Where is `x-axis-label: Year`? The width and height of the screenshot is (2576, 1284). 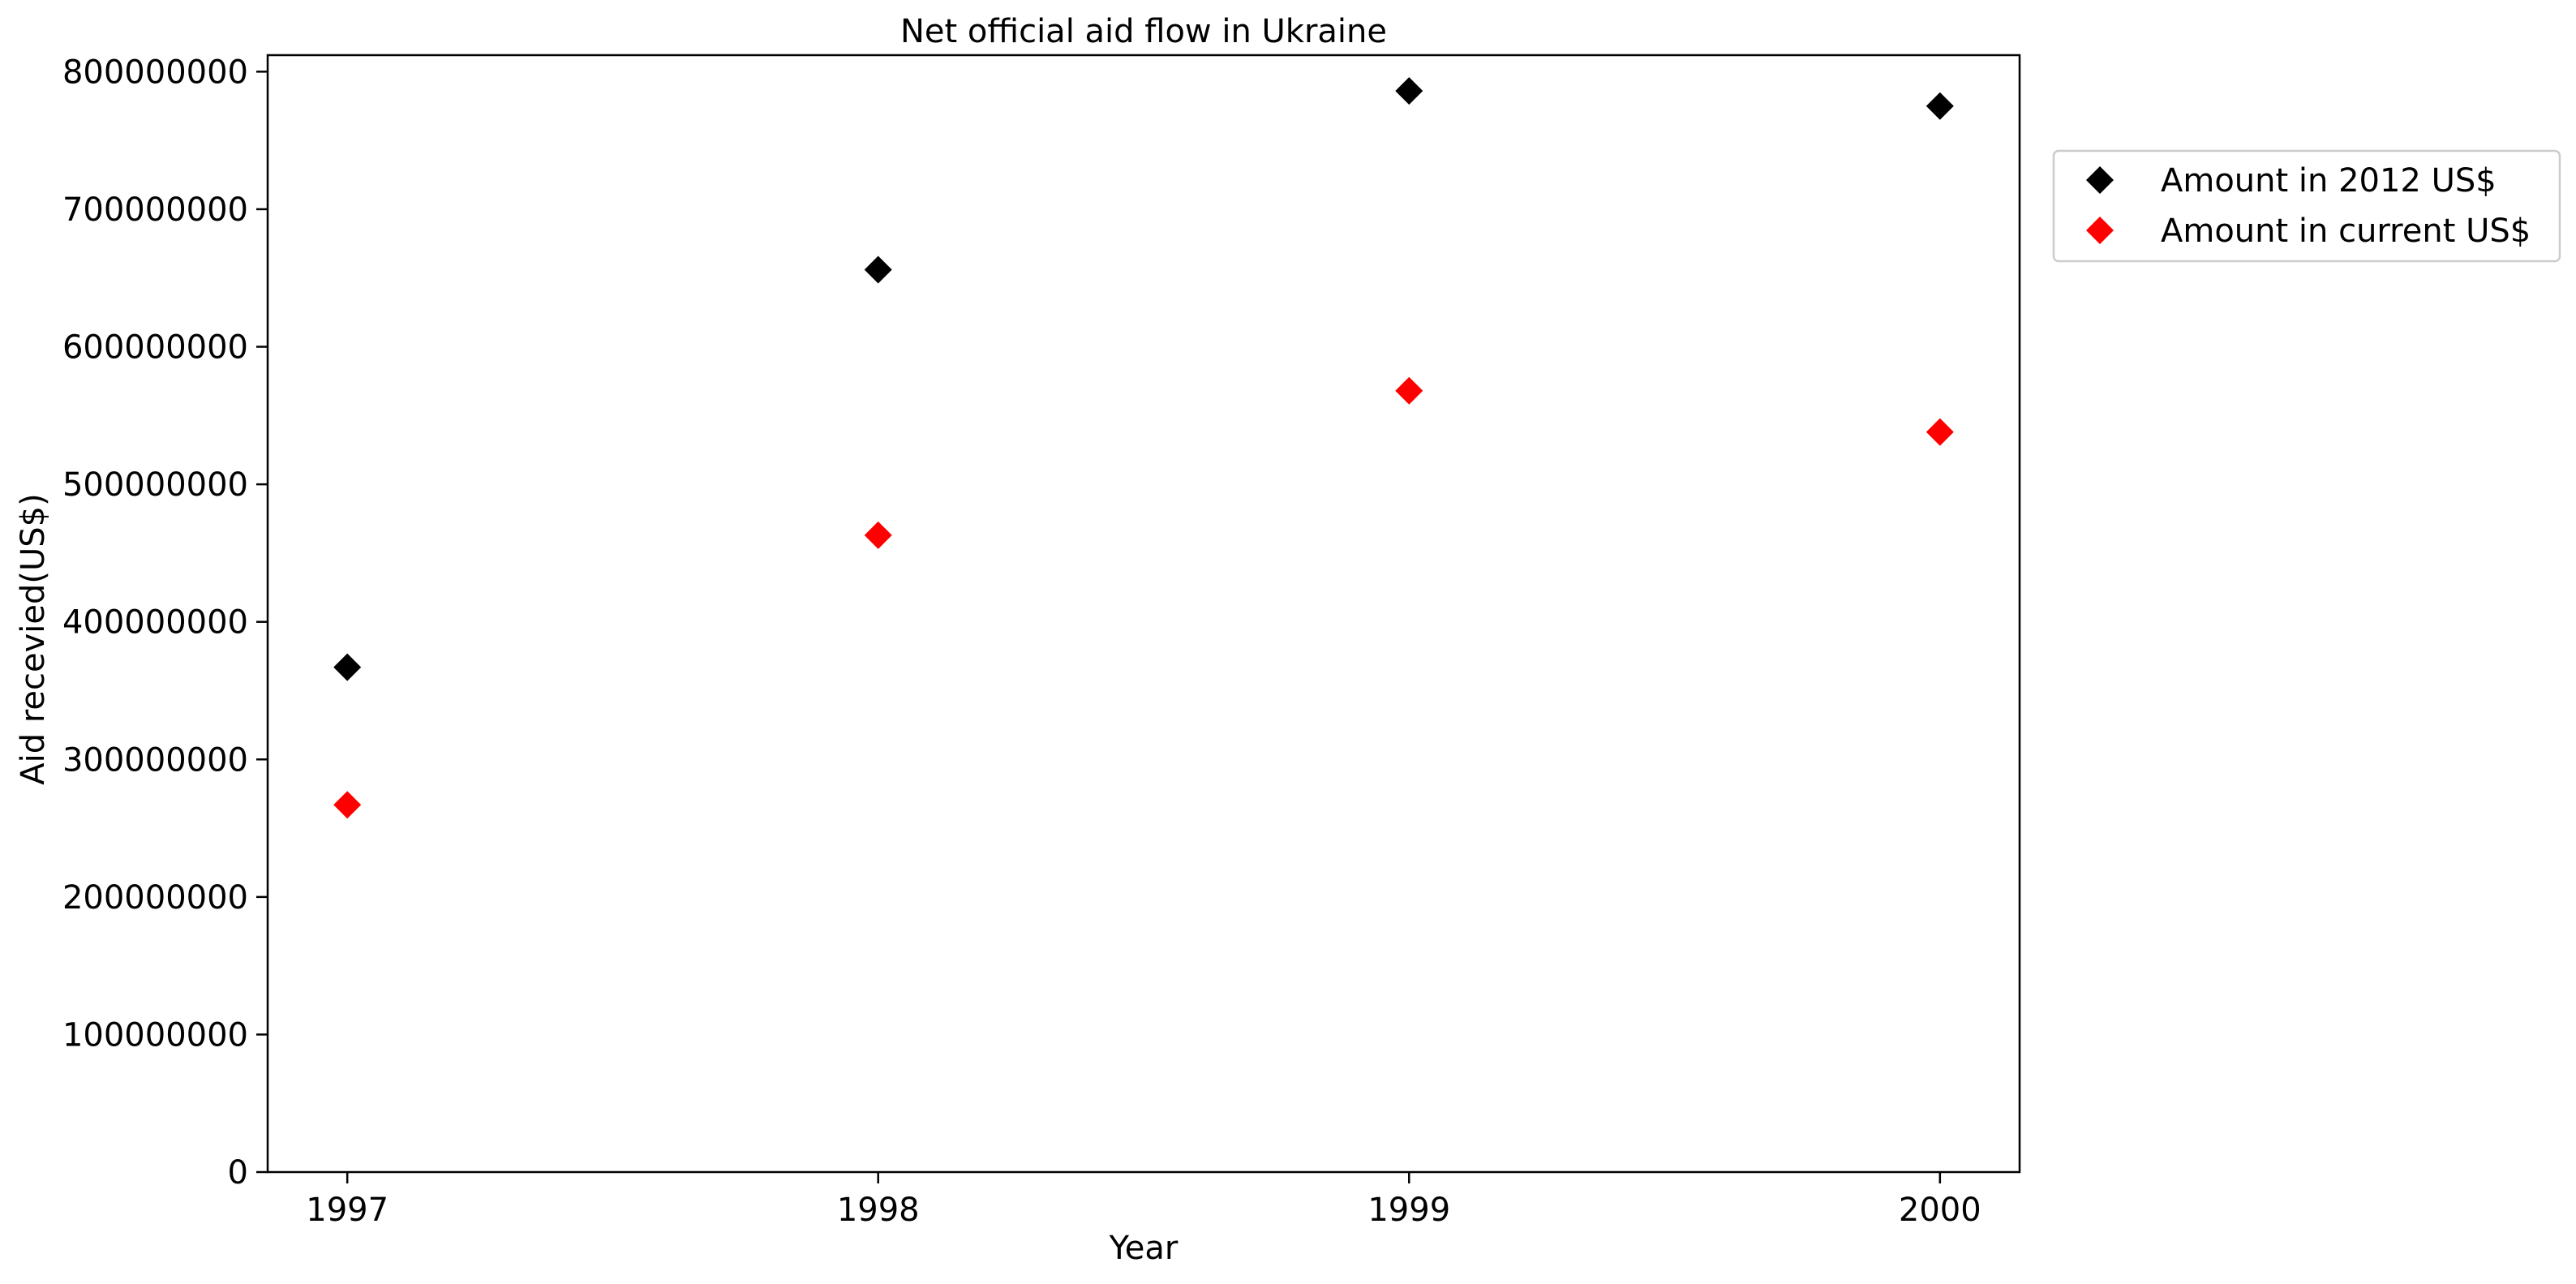
x-axis-label: Year is located at coordinates (1144, 1248).